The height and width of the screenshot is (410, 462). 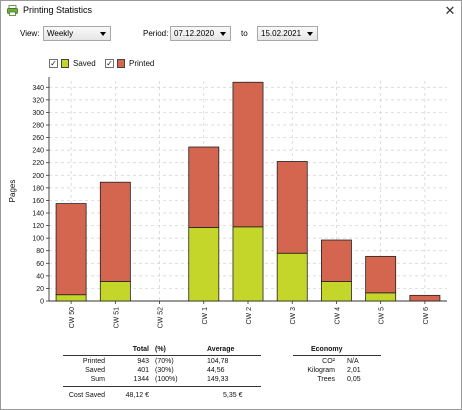 I want to click on y-tick-label: 80, so click(x=40, y=251).